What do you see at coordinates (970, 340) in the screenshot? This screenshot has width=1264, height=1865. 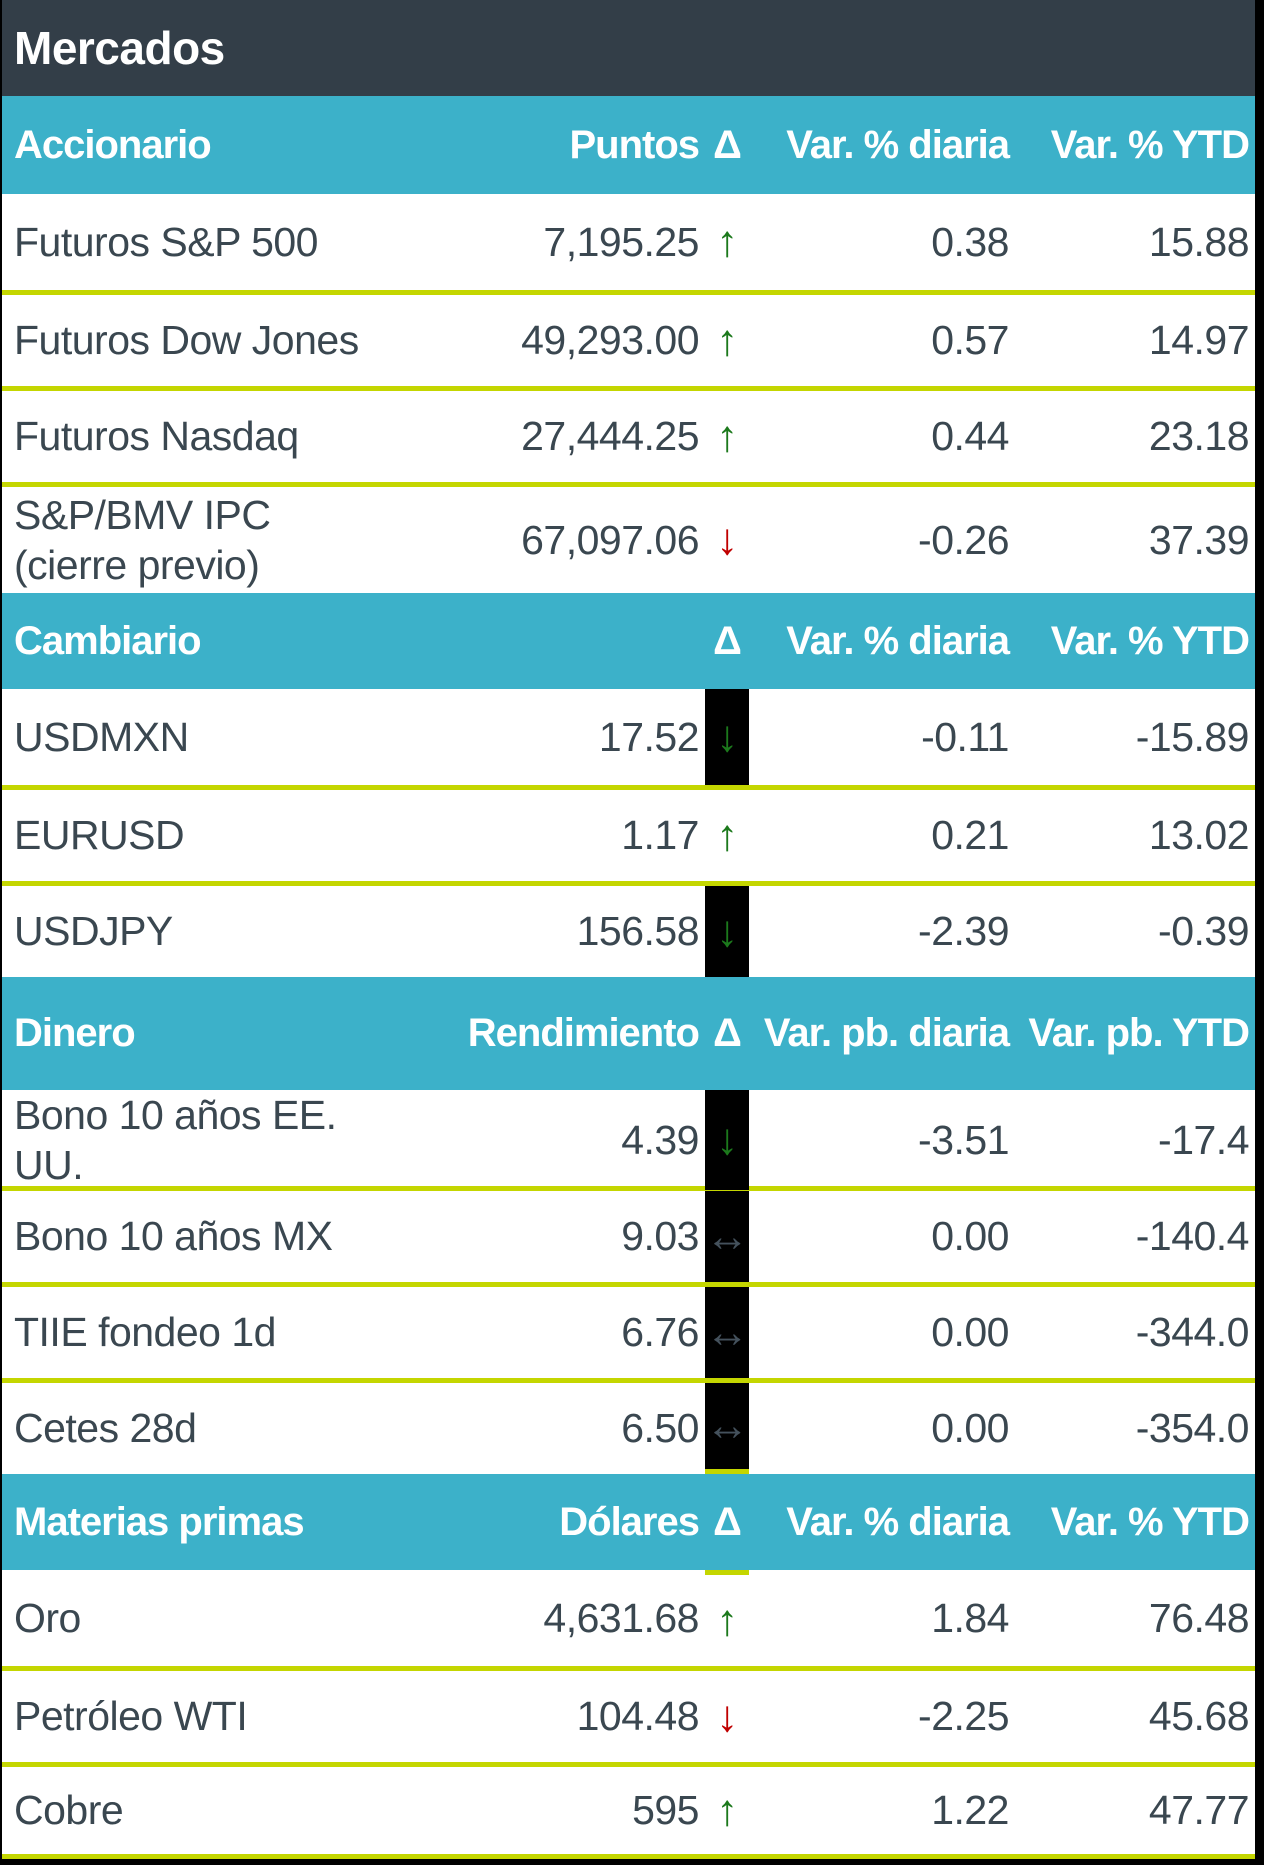 I see `daily-change: 0.57` at bounding box center [970, 340].